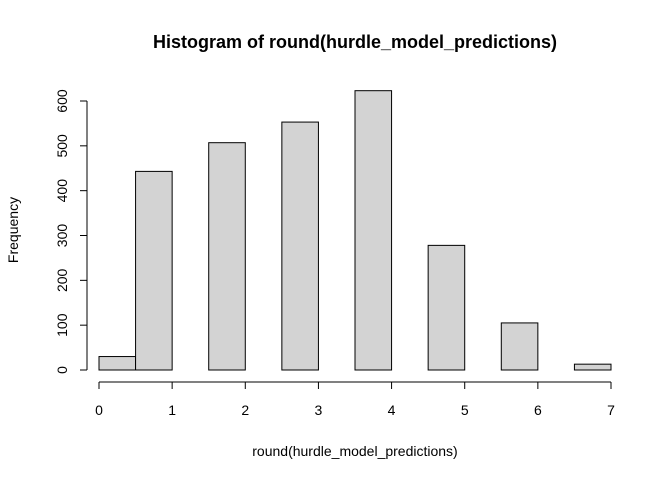 This screenshot has width=672, height=480. Describe the element at coordinates (13, 230) in the screenshot. I see `y-axis-label: Frequency` at that location.